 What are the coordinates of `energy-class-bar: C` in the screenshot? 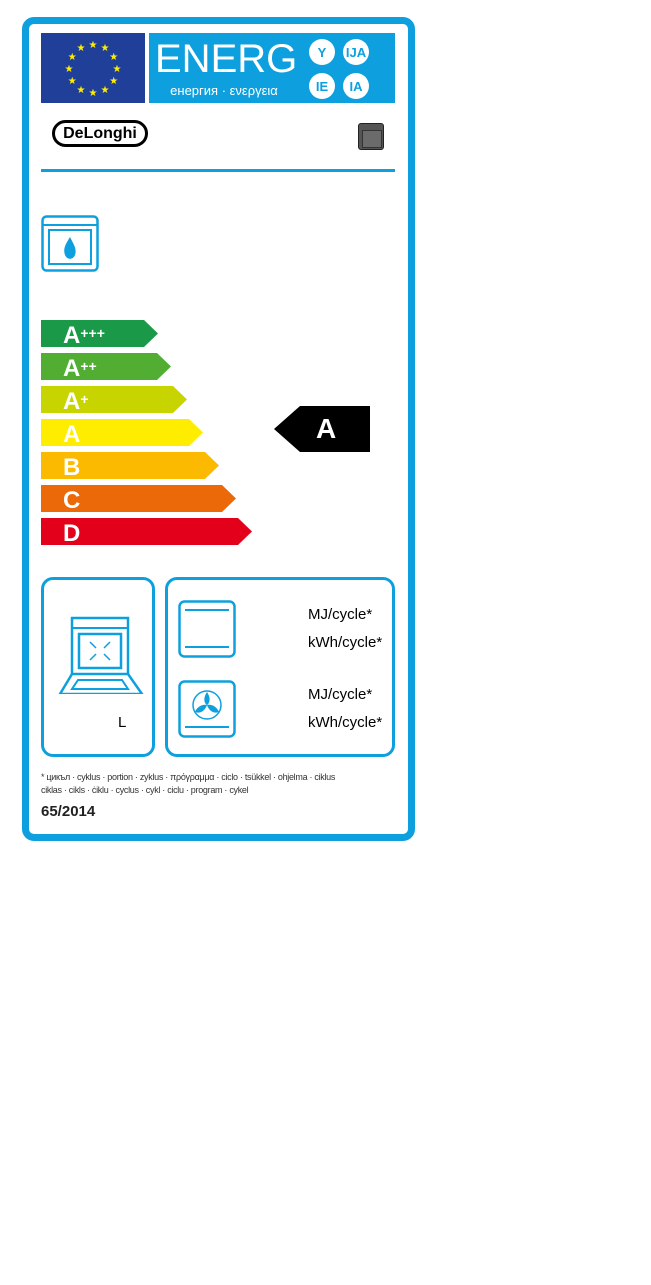 It's located at (138, 498).